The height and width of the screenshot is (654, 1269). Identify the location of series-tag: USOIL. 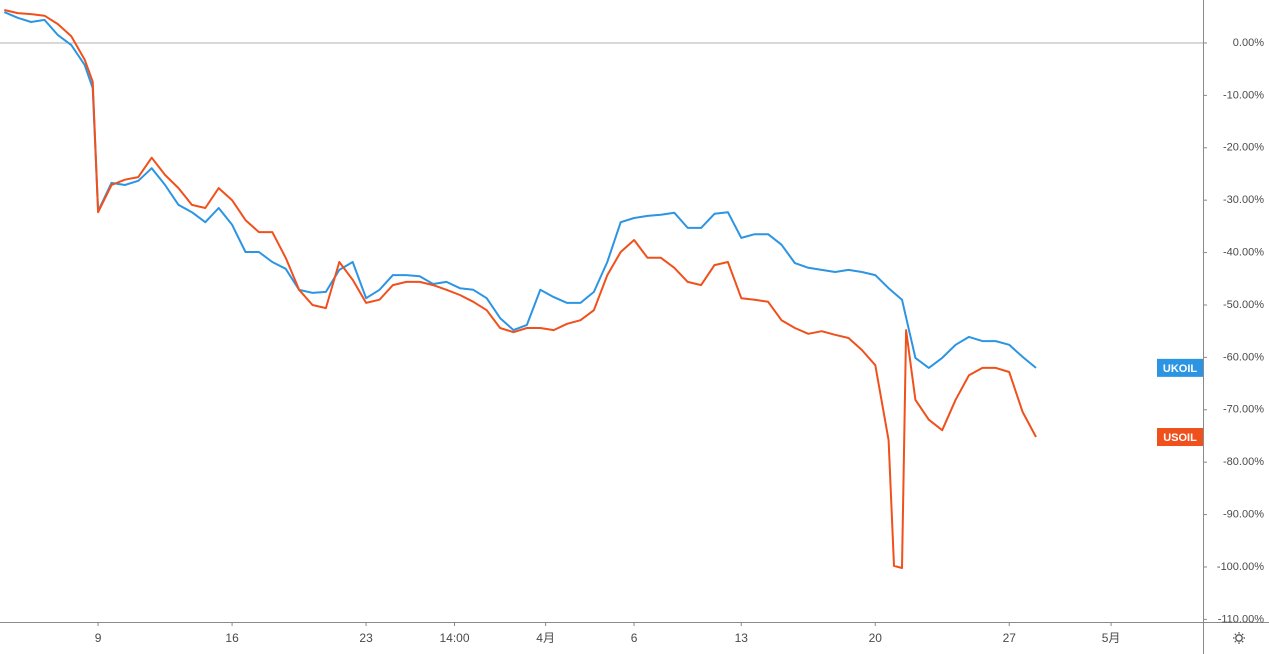
(1180, 437).